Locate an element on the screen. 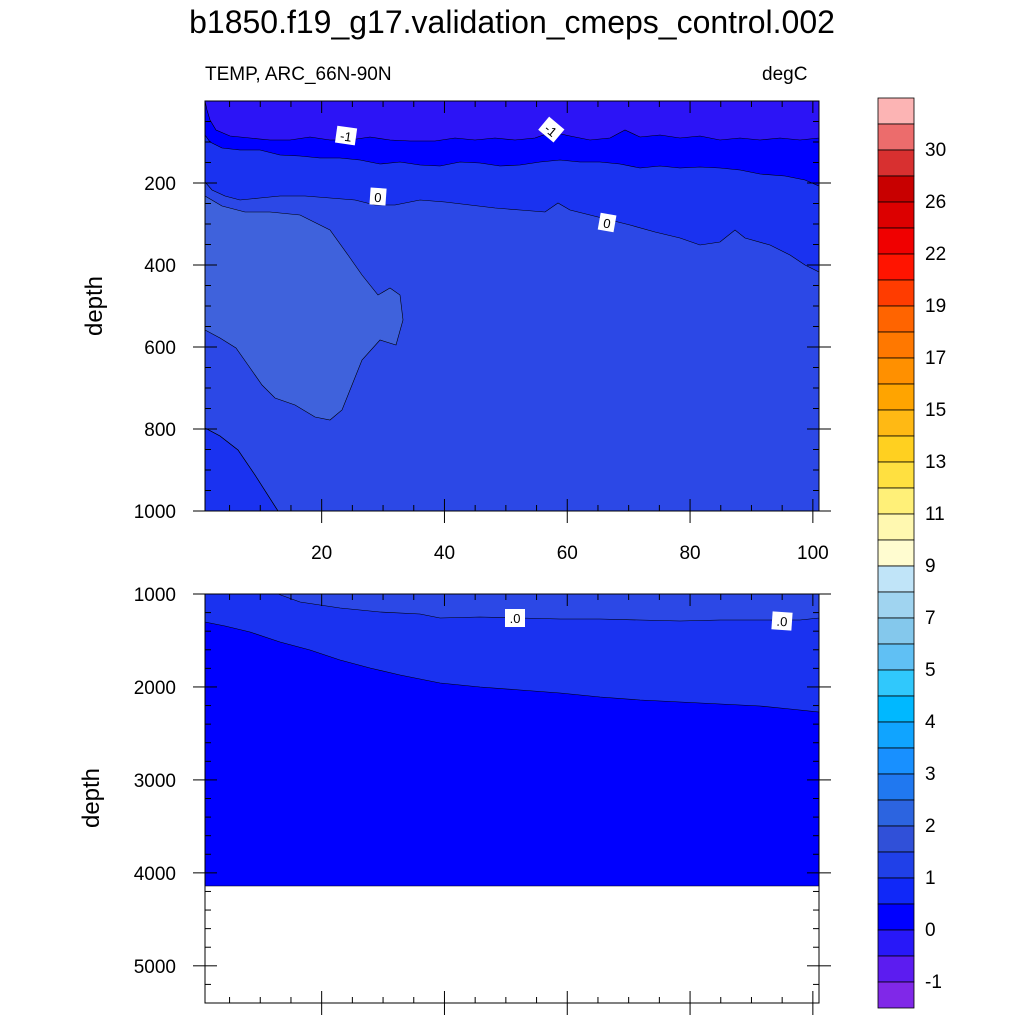 The height and width of the screenshot is (1024, 1024). contour-label-bottom-2: .0 is located at coordinates (782, 622).